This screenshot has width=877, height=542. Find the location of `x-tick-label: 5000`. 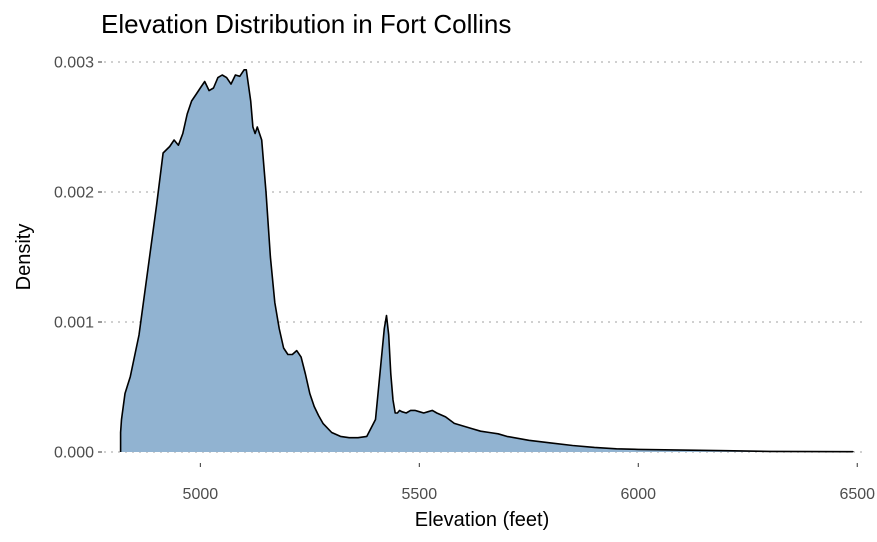

x-tick-label: 5000 is located at coordinates (201, 494).